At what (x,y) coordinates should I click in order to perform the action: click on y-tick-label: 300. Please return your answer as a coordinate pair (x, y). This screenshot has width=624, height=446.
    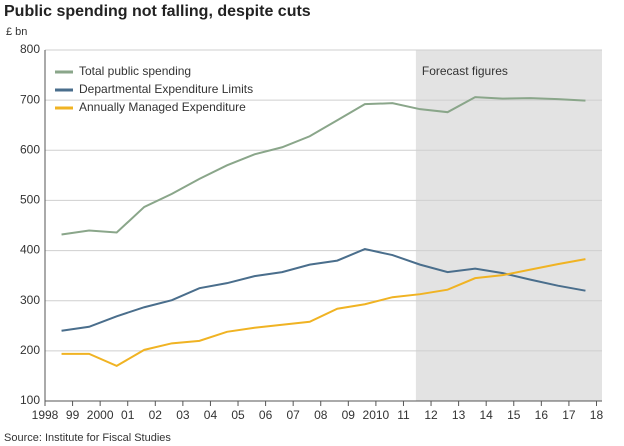
    Looking at the image, I should click on (30, 300).